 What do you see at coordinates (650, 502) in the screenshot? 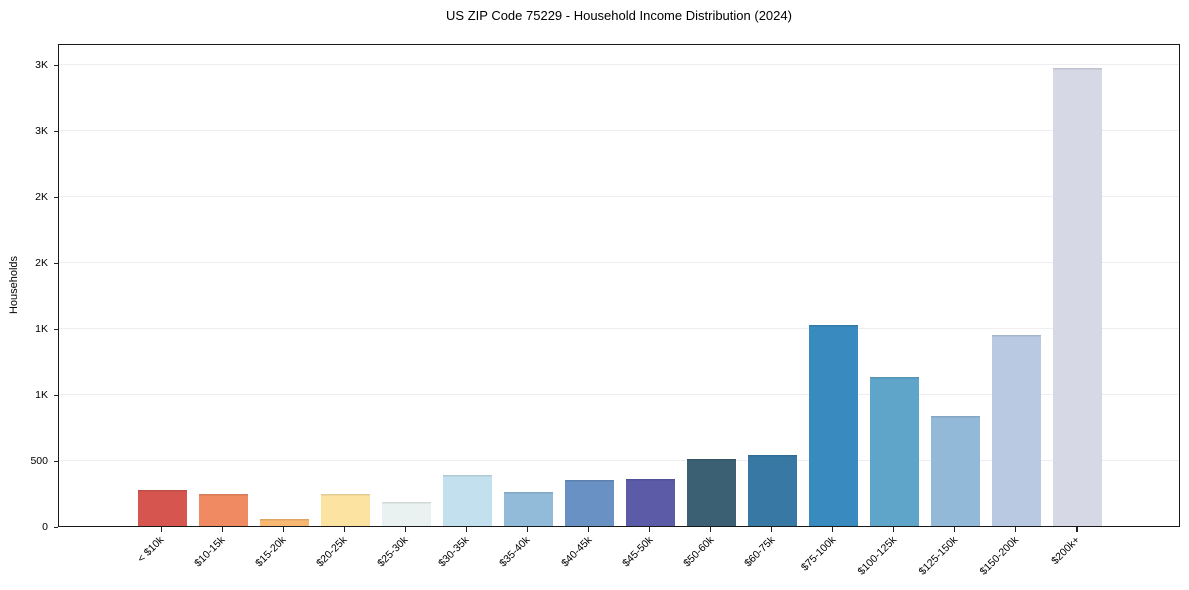
I see `bar-45-50k` at bounding box center [650, 502].